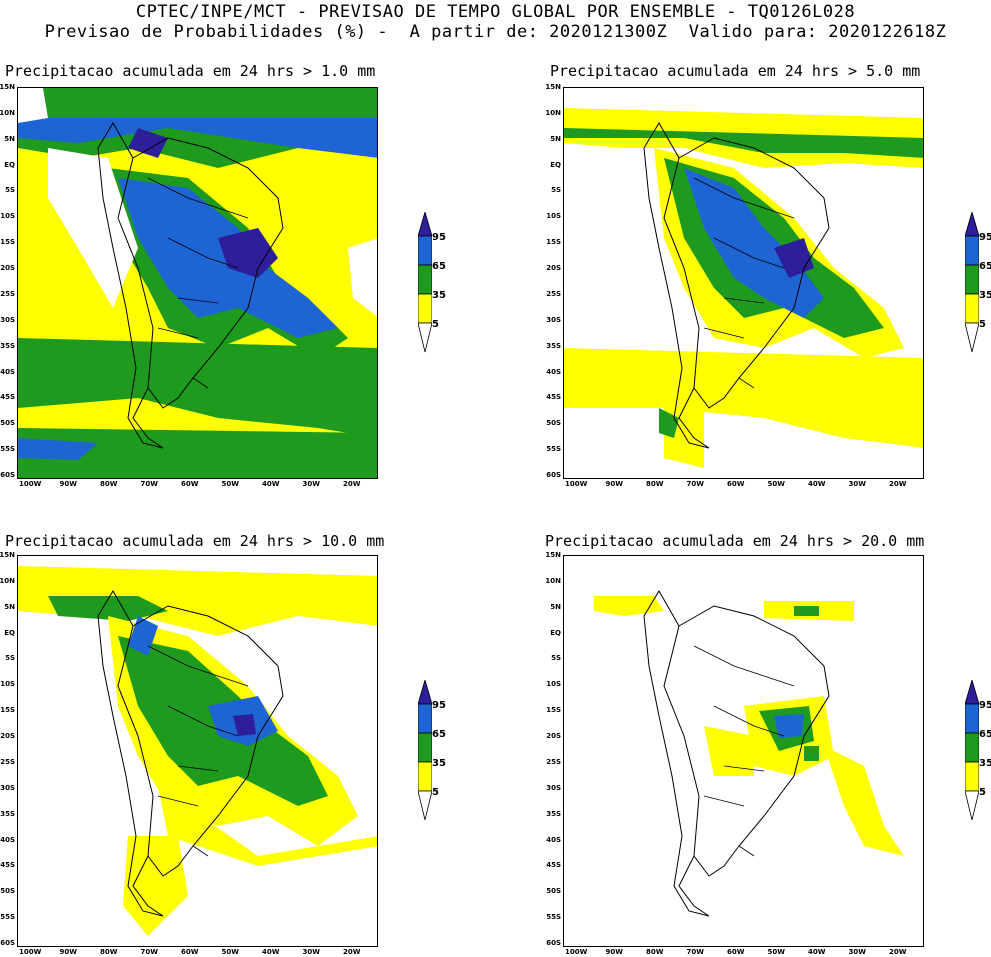 The width and height of the screenshot is (991, 957). Describe the element at coordinates (197, 751) in the screenshot. I see `map-panel-10mm` at that location.